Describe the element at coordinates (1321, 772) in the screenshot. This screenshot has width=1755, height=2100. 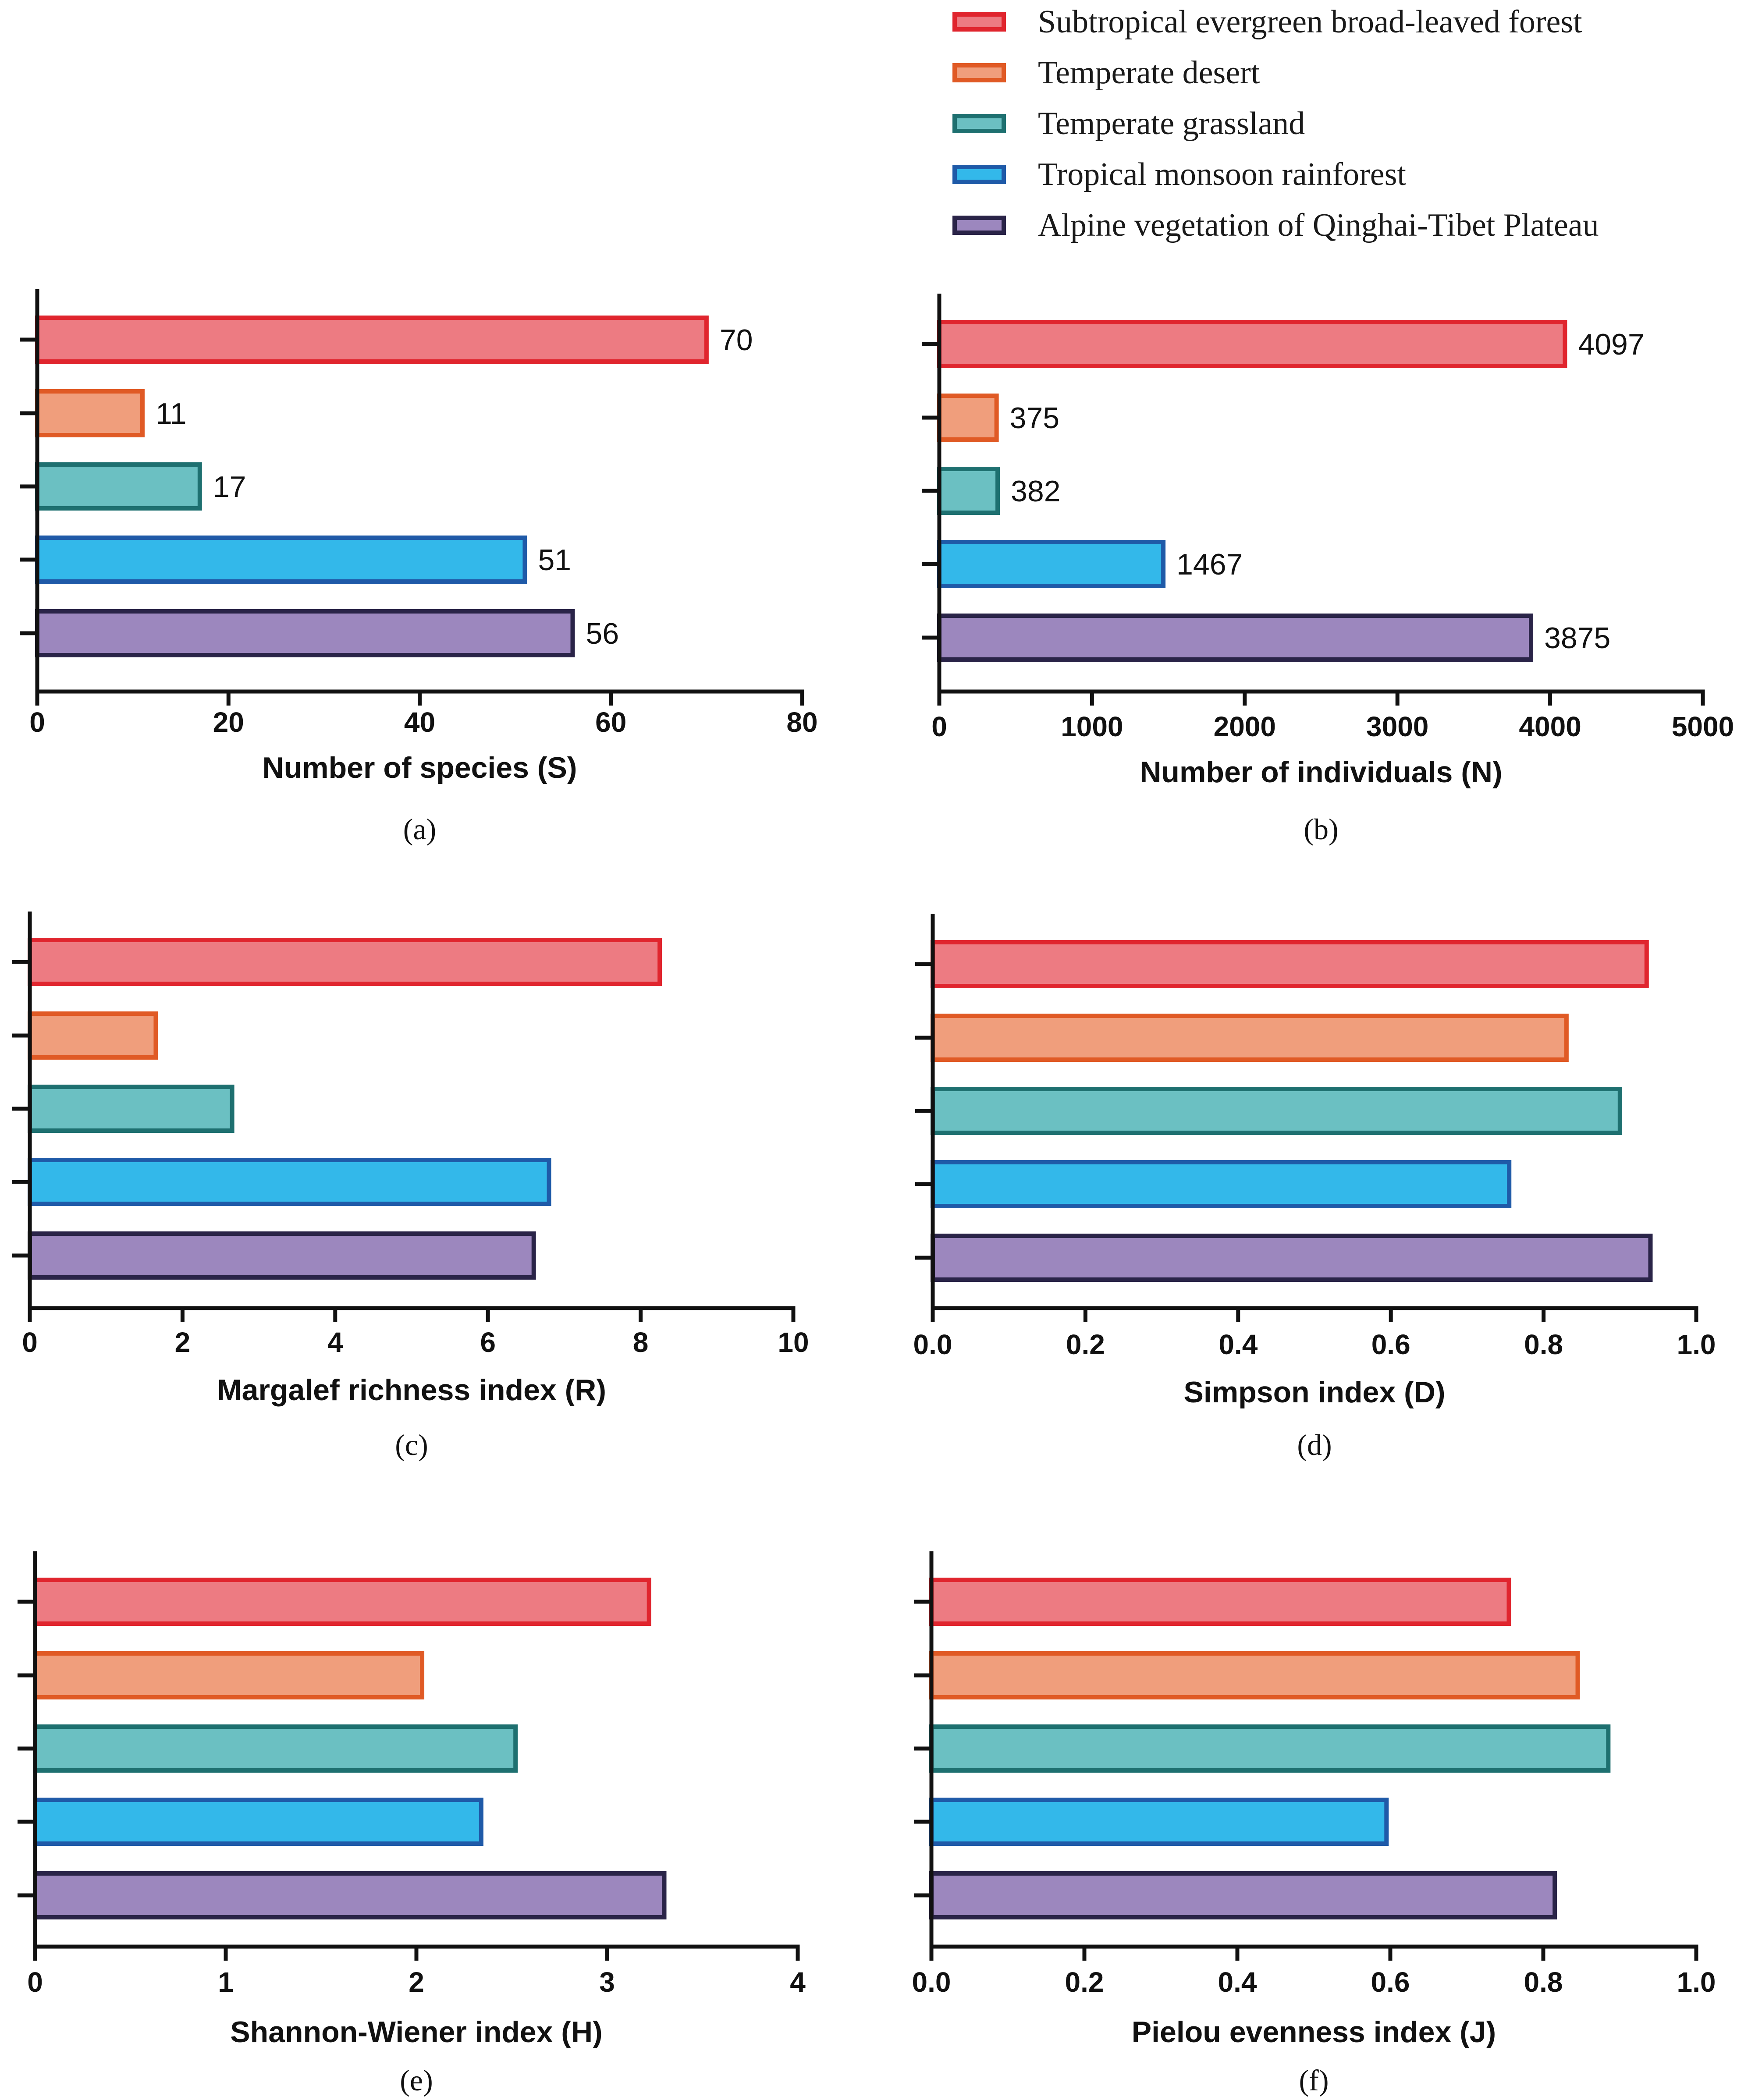
I see `x-axis-title: Number of individuals (N)` at that location.